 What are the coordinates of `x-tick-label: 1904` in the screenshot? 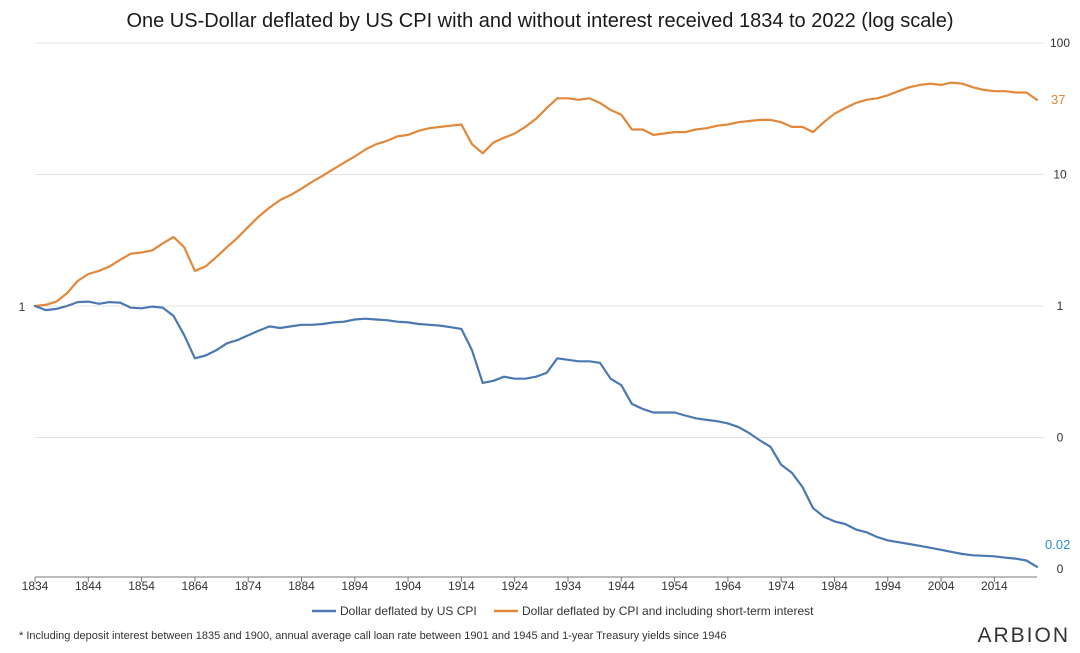 It's located at (408, 586).